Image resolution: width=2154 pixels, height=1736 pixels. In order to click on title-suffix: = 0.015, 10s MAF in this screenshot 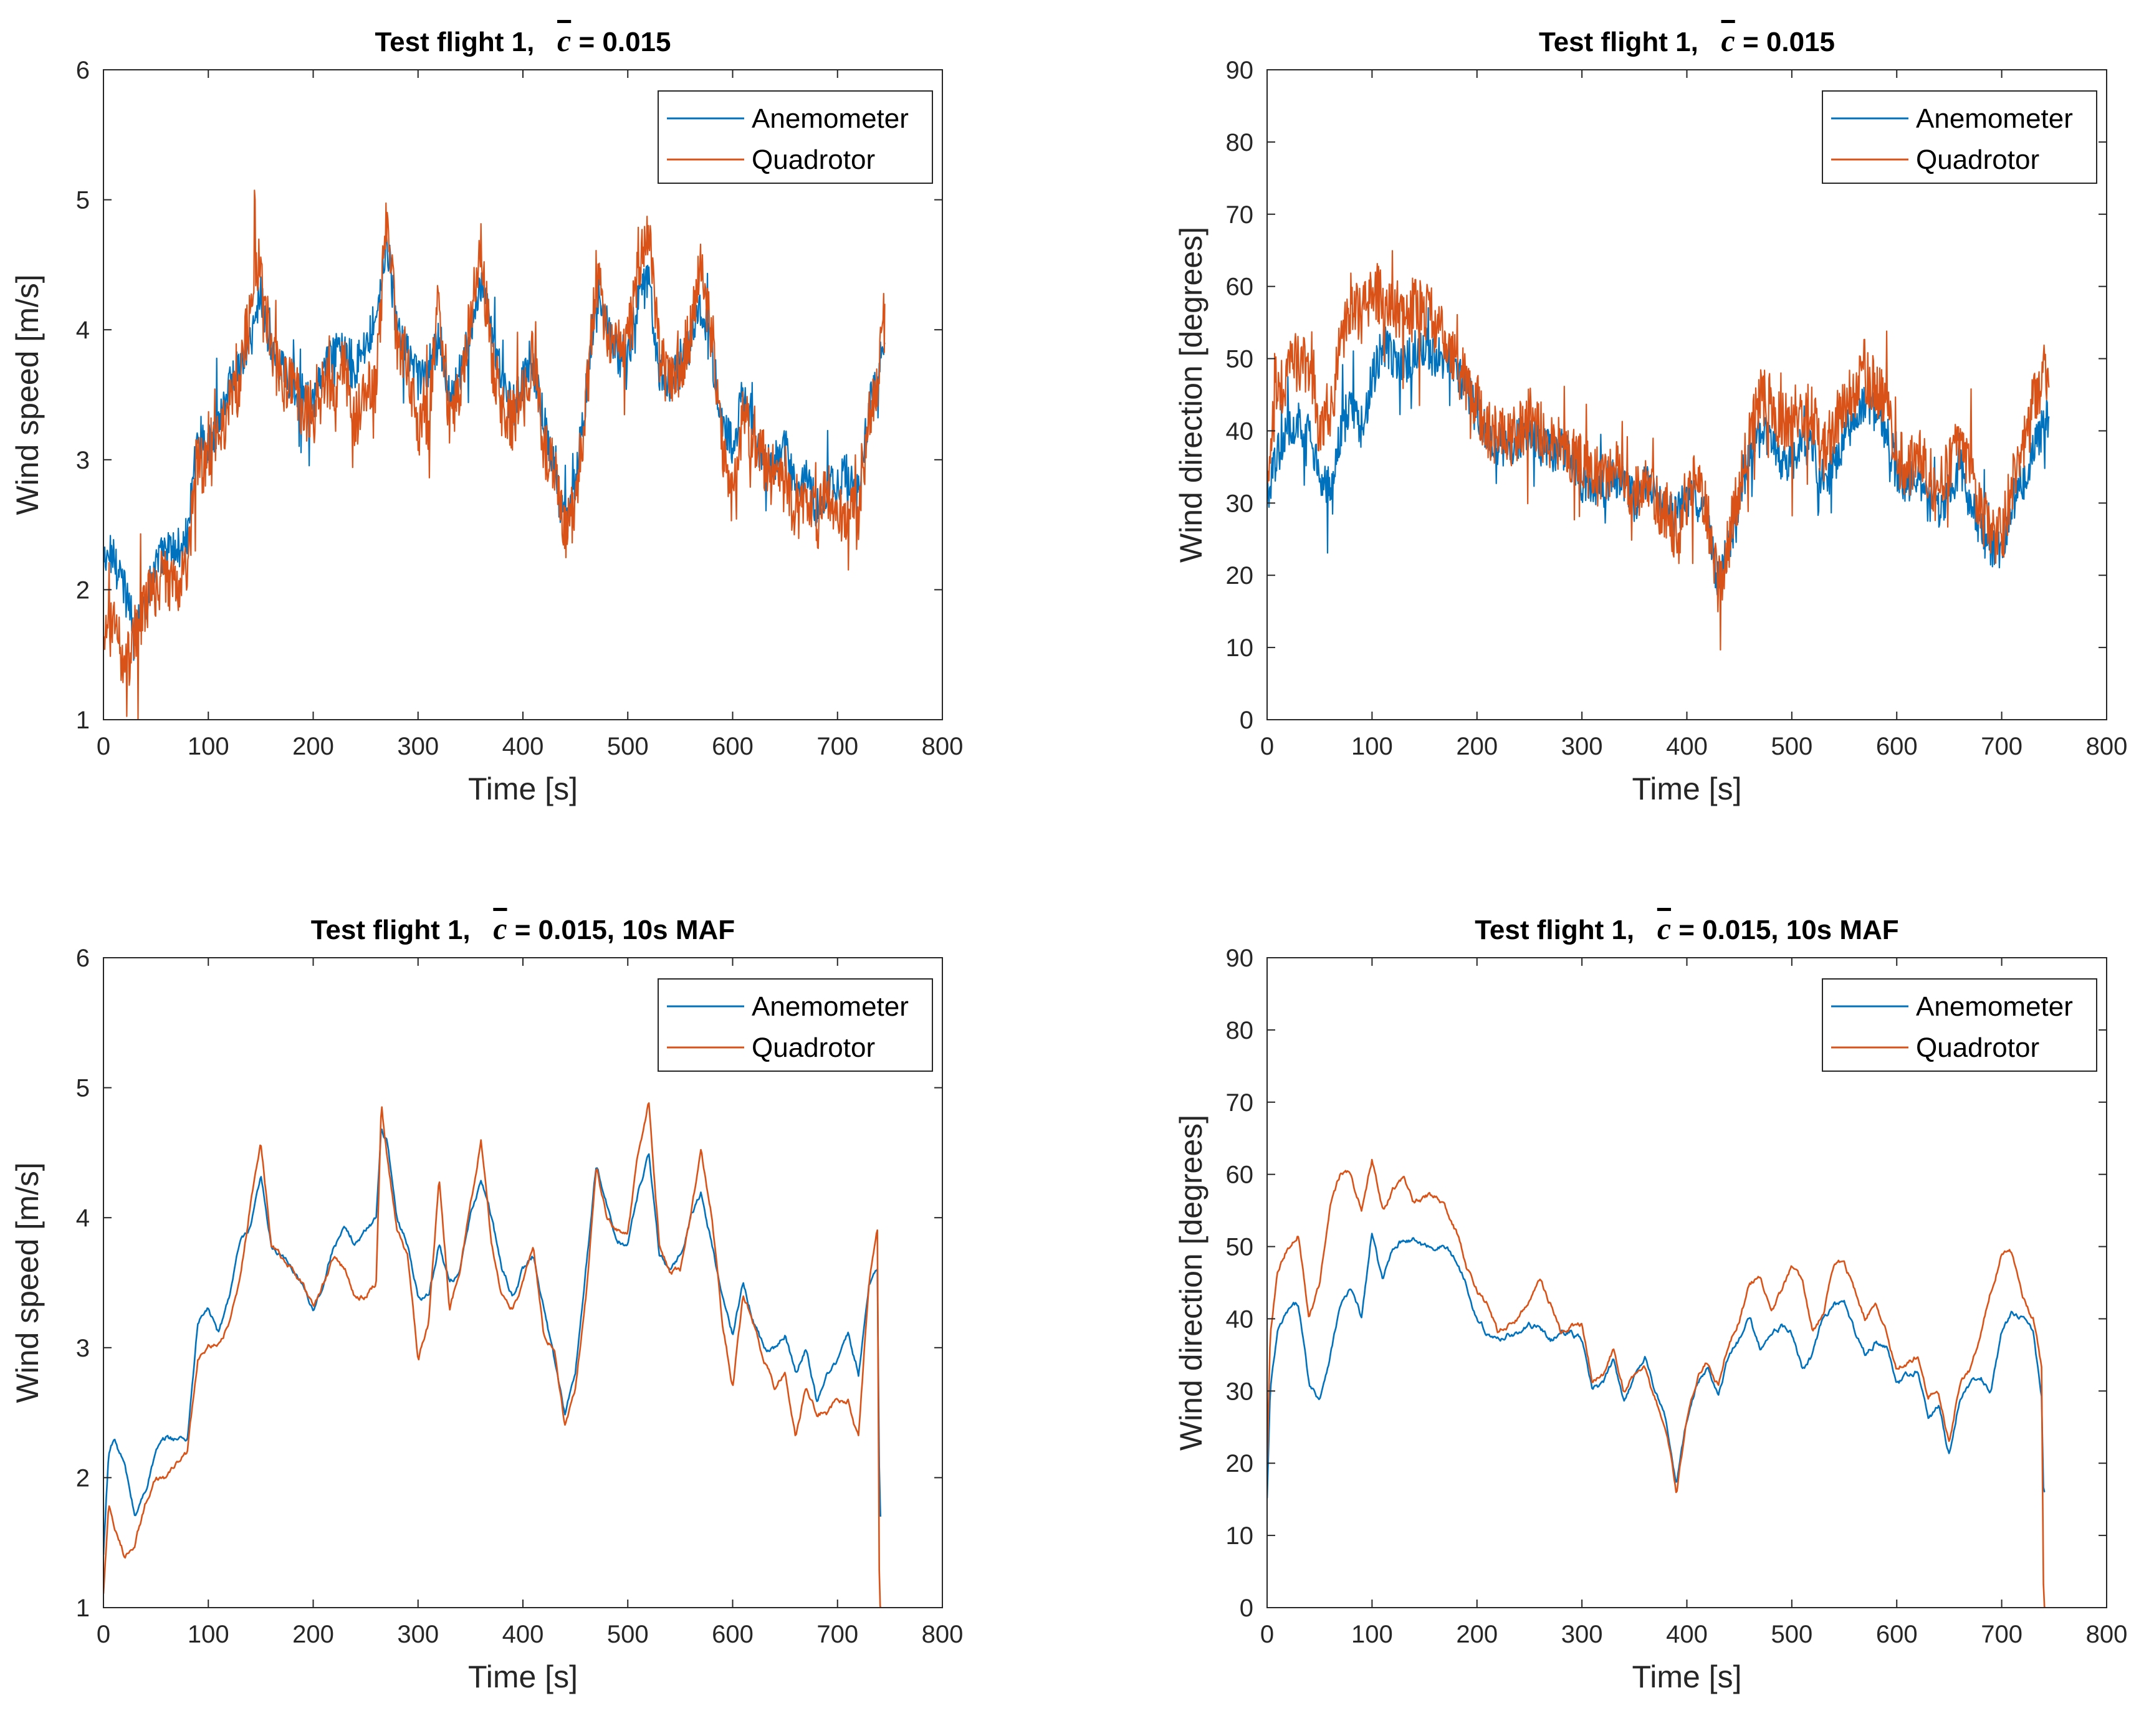, I will do `click(1785, 930)`.